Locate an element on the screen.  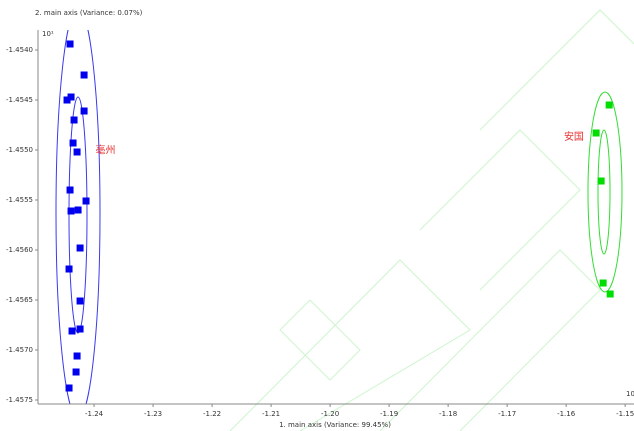
x-tick-label: -1.16 is located at coordinates (566, 414).